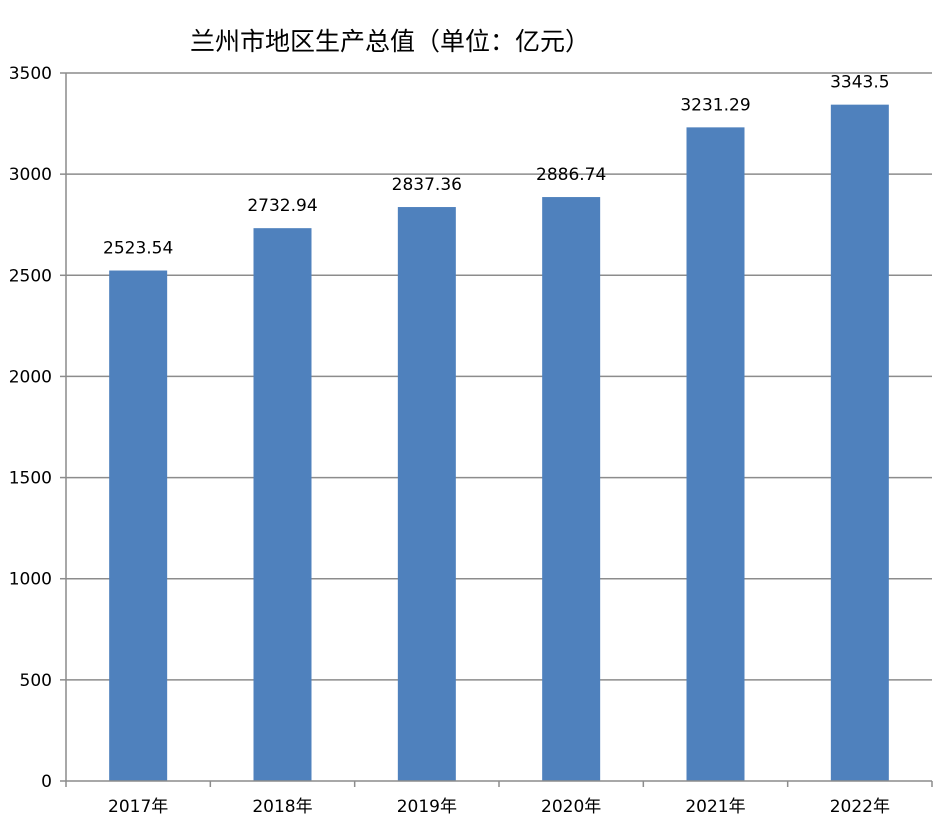  What do you see at coordinates (282, 807) in the screenshot?
I see `x-tick-label: 2018年` at bounding box center [282, 807].